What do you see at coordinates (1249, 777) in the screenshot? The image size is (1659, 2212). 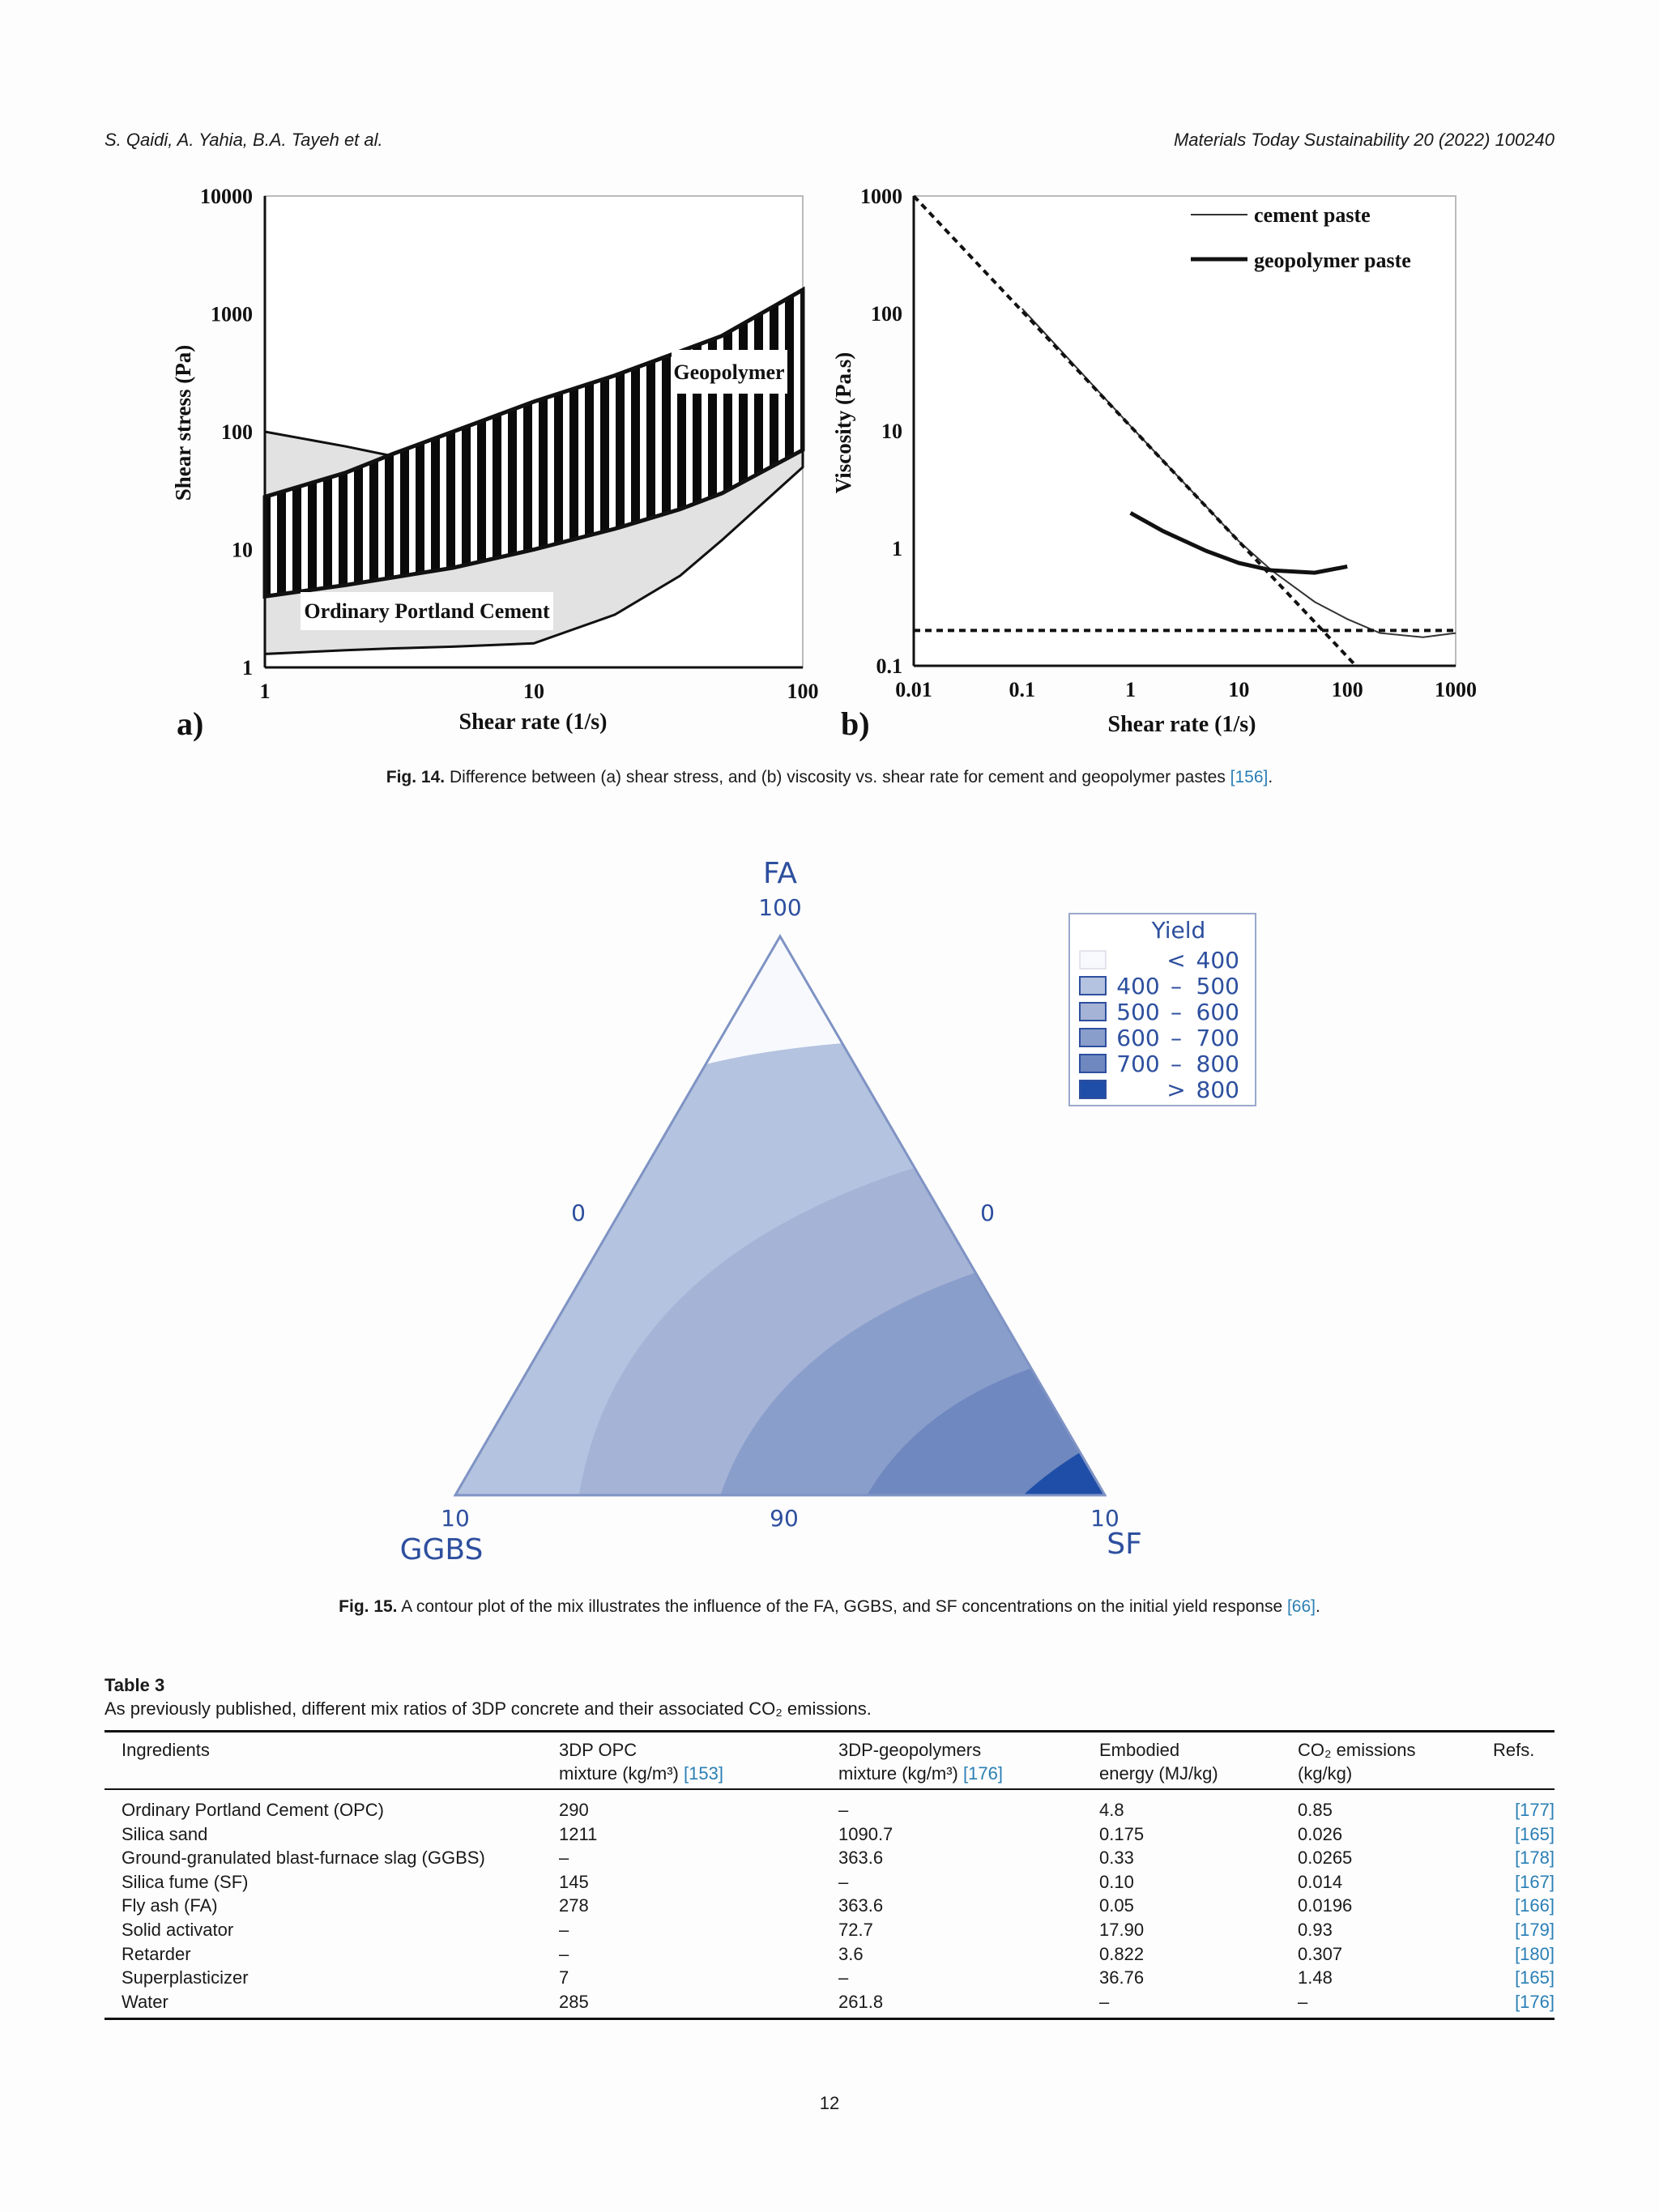 I see `citation-link: [156]` at bounding box center [1249, 777].